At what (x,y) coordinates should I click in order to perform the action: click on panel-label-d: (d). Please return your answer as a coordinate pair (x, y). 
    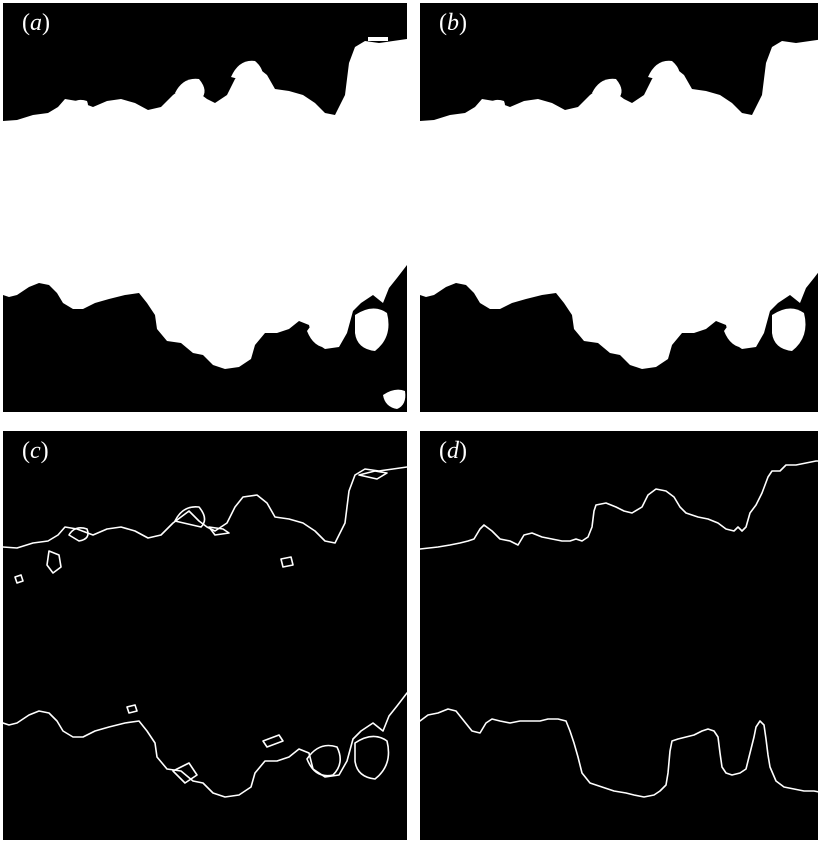
    Looking at the image, I should click on (453, 451).